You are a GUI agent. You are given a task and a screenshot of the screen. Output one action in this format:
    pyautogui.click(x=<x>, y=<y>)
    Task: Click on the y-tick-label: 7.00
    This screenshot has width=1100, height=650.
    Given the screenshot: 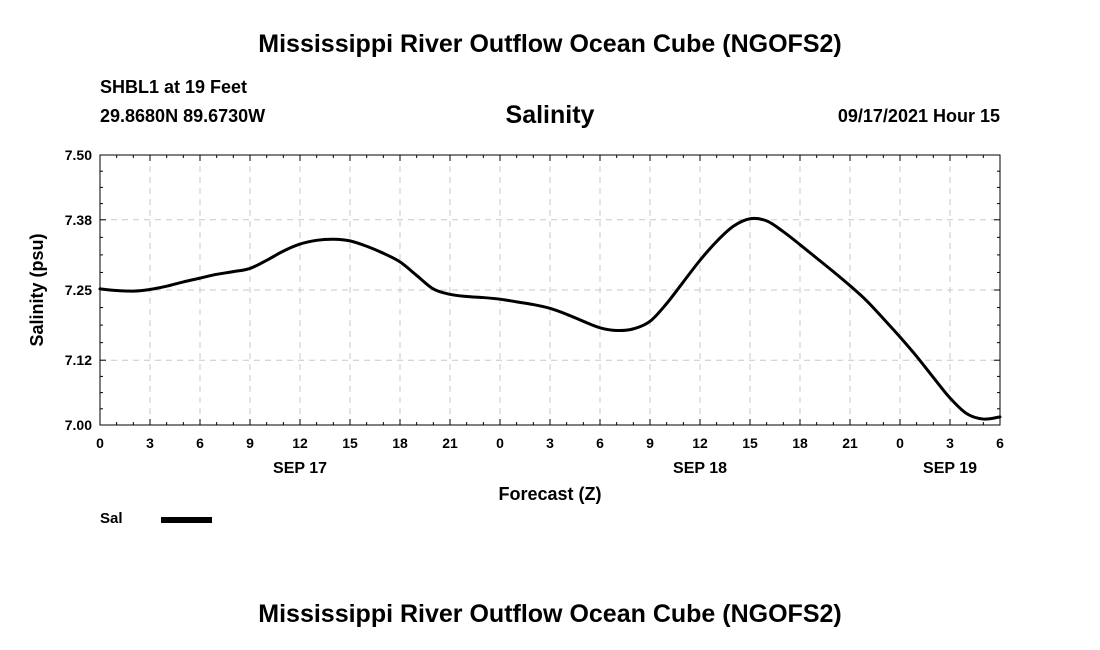 What is the action you would take?
    pyautogui.click(x=78, y=425)
    